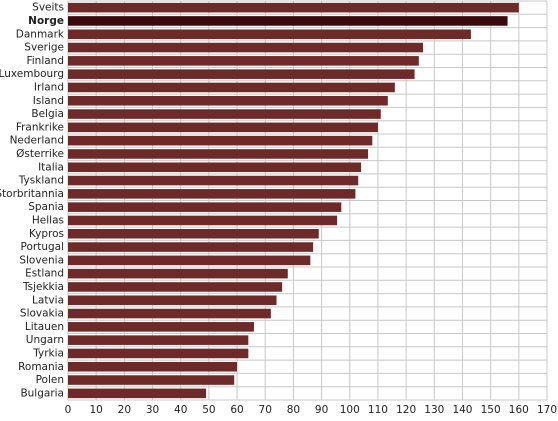 This screenshot has width=558, height=421. I want to click on y-tick-label: Sverige, so click(44, 48).